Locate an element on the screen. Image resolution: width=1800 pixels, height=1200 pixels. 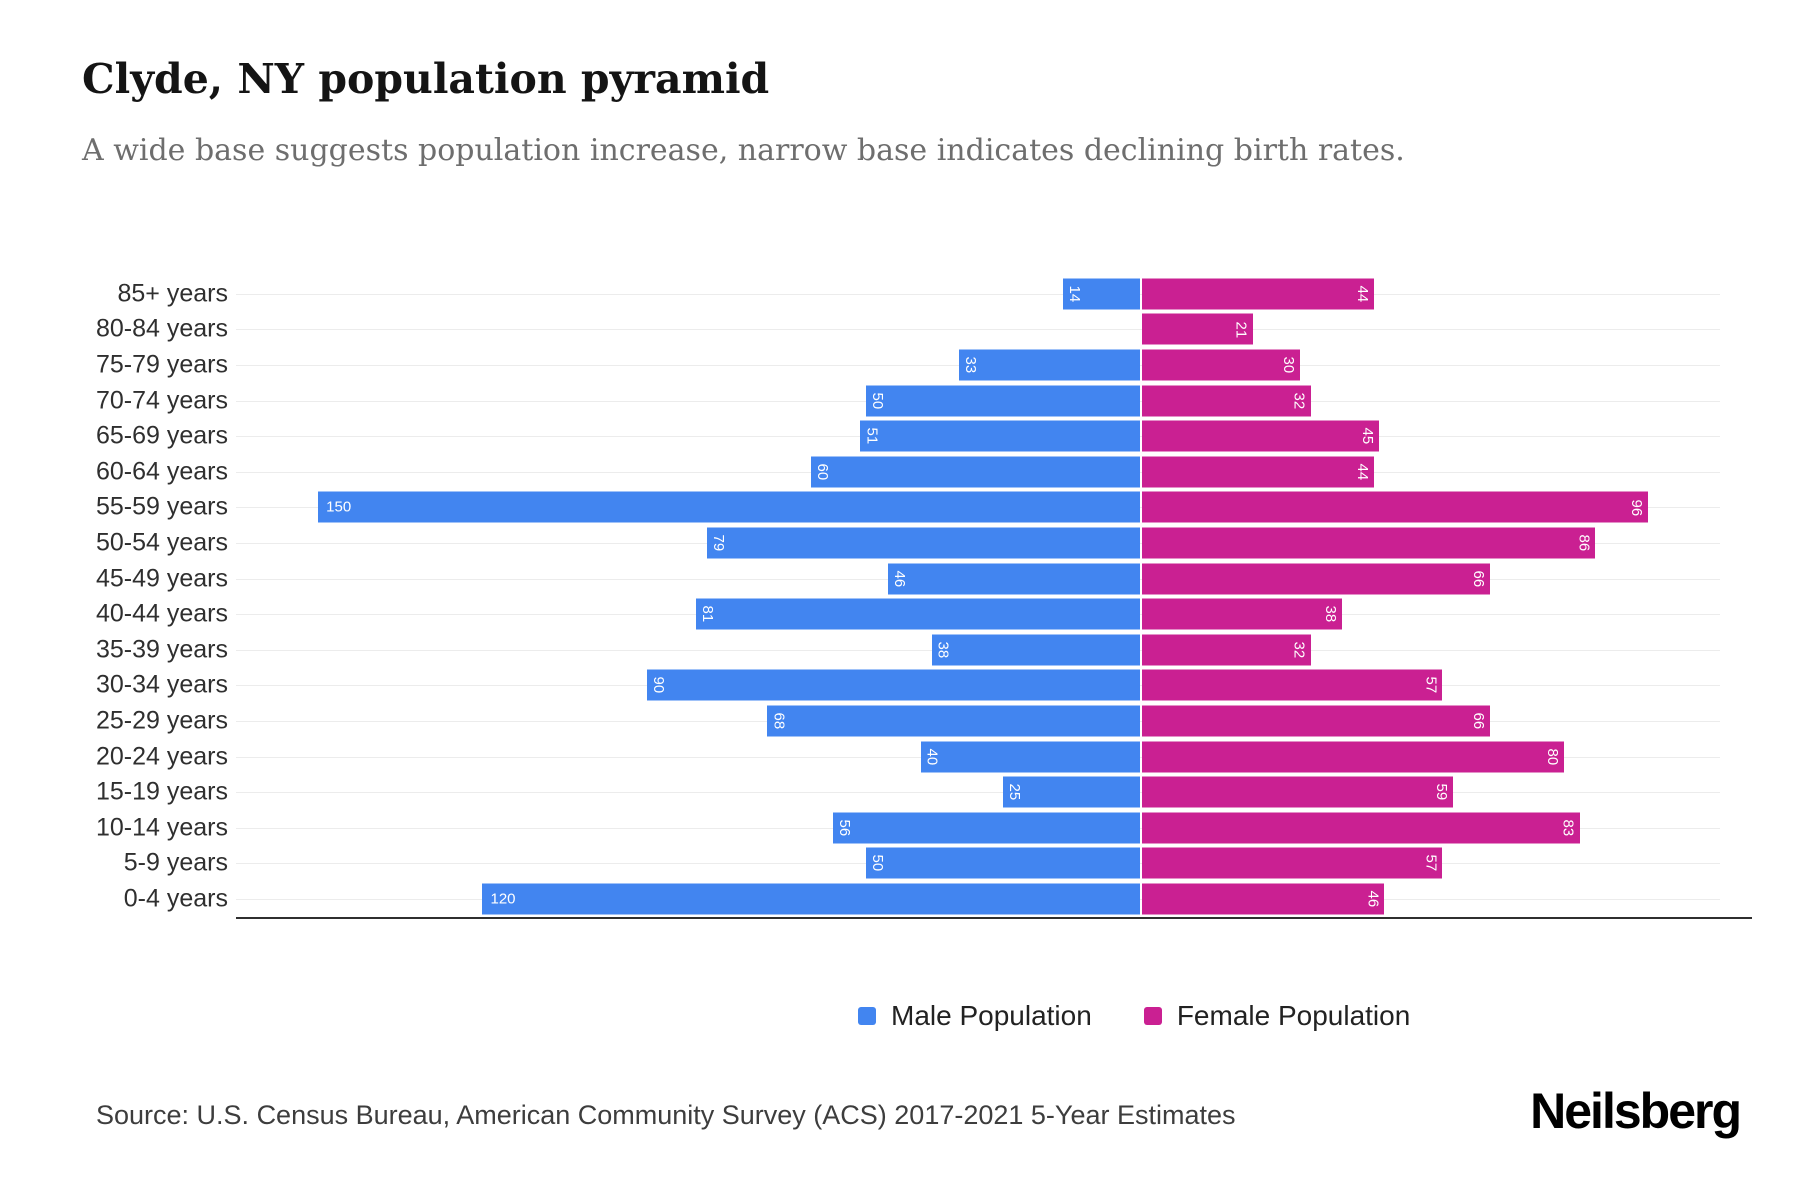
male-bar: 120 is located at coordinates (811, 899).